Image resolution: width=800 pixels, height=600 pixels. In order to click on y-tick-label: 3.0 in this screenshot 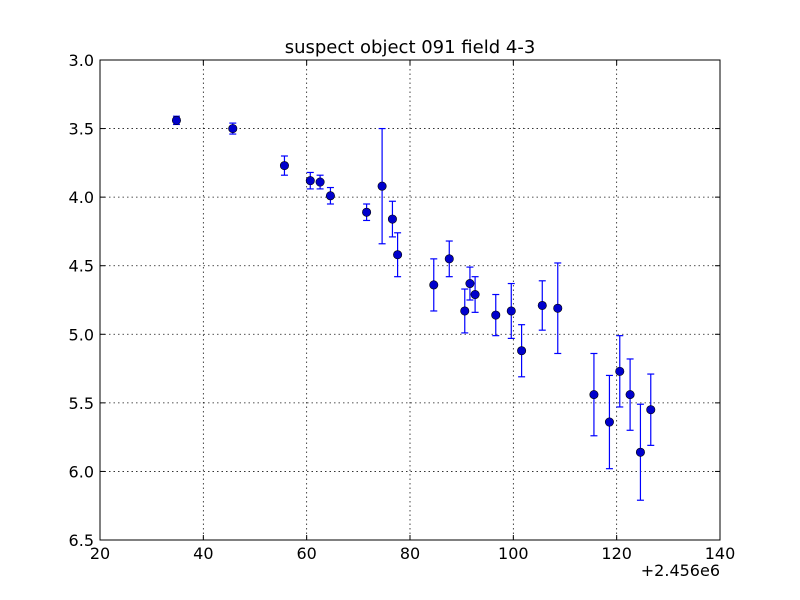, I will do `click(81, 60)`.